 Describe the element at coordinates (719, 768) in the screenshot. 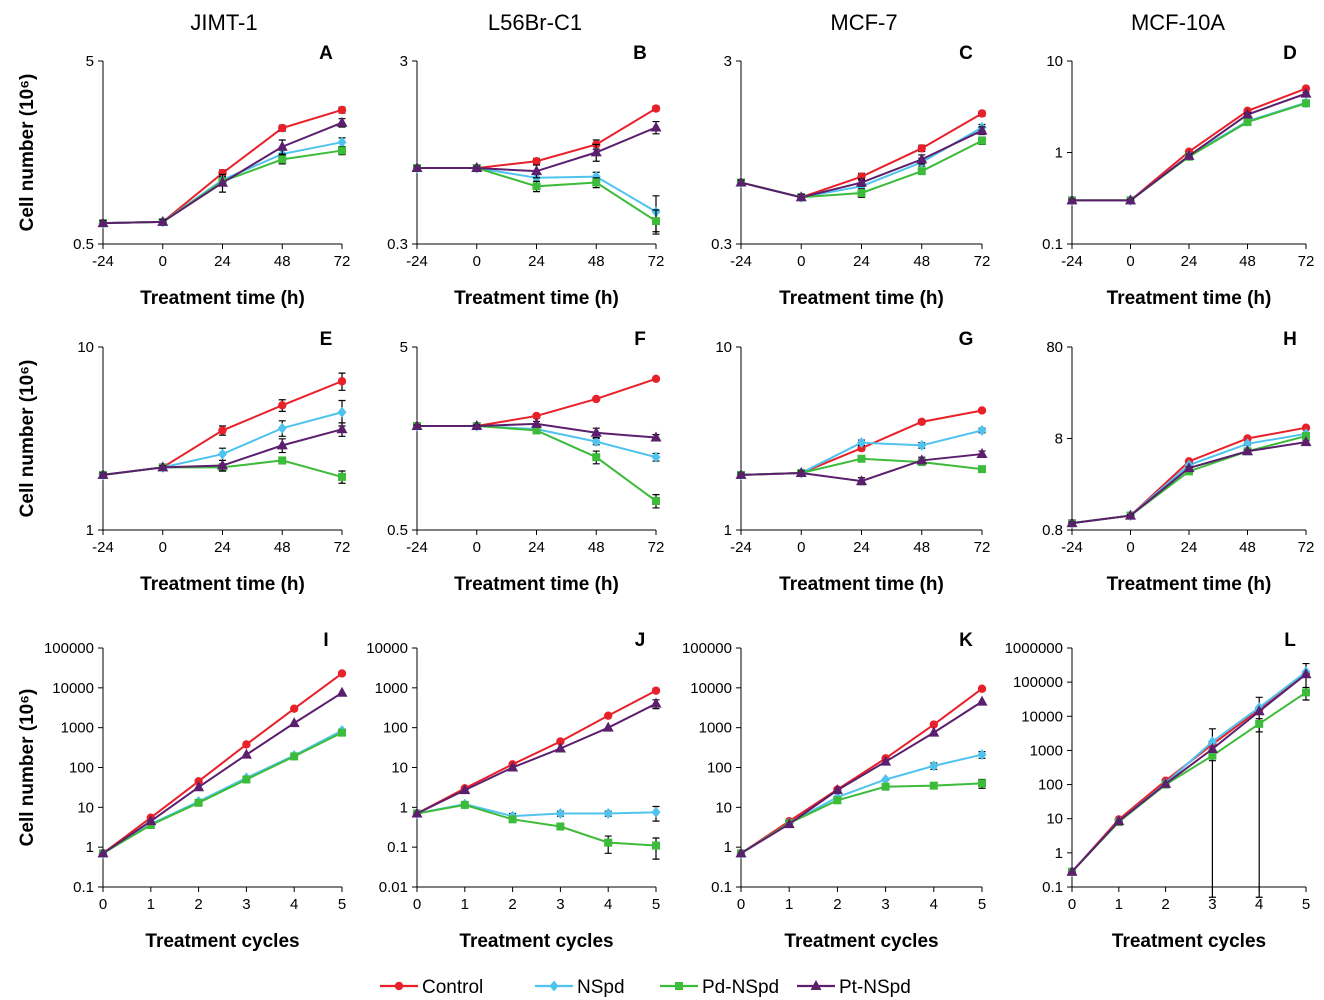

I see `y-tick-label: 100` at that location.